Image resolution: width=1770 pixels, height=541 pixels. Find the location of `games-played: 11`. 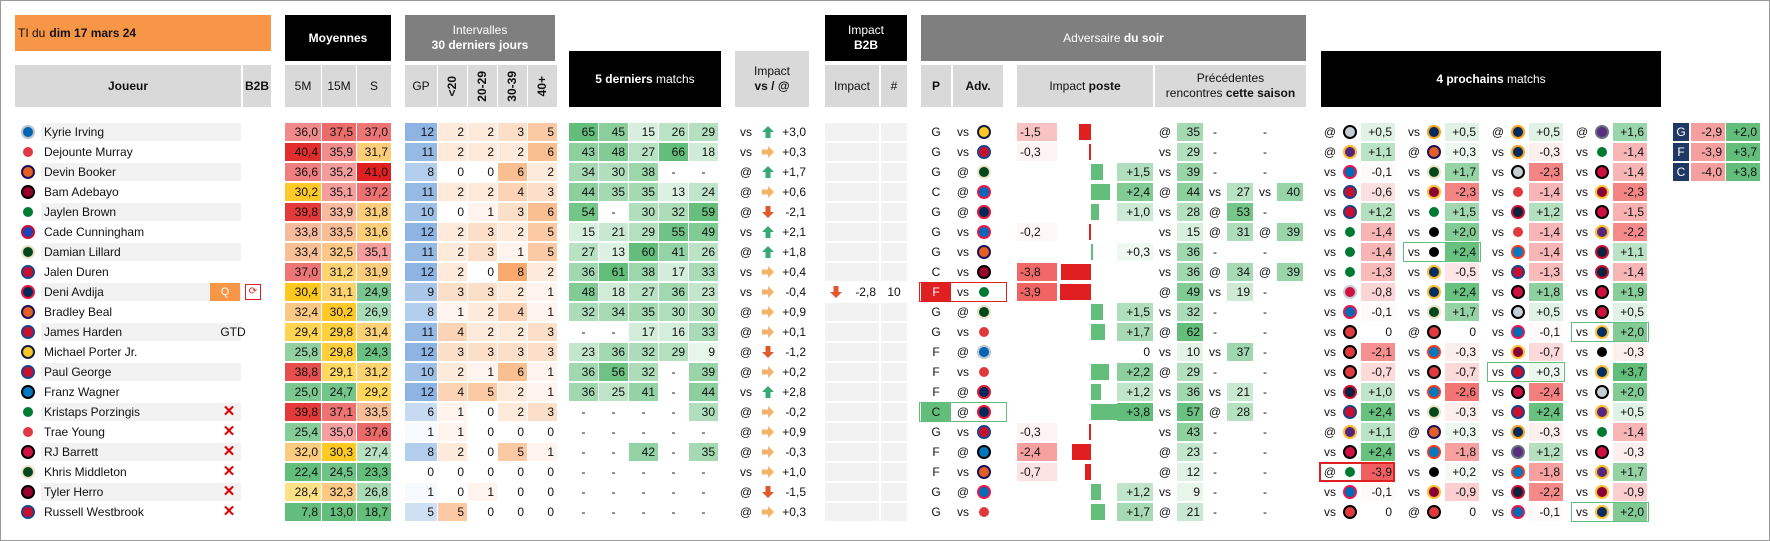

games-played: 11 is located at coordinates (421, 192).